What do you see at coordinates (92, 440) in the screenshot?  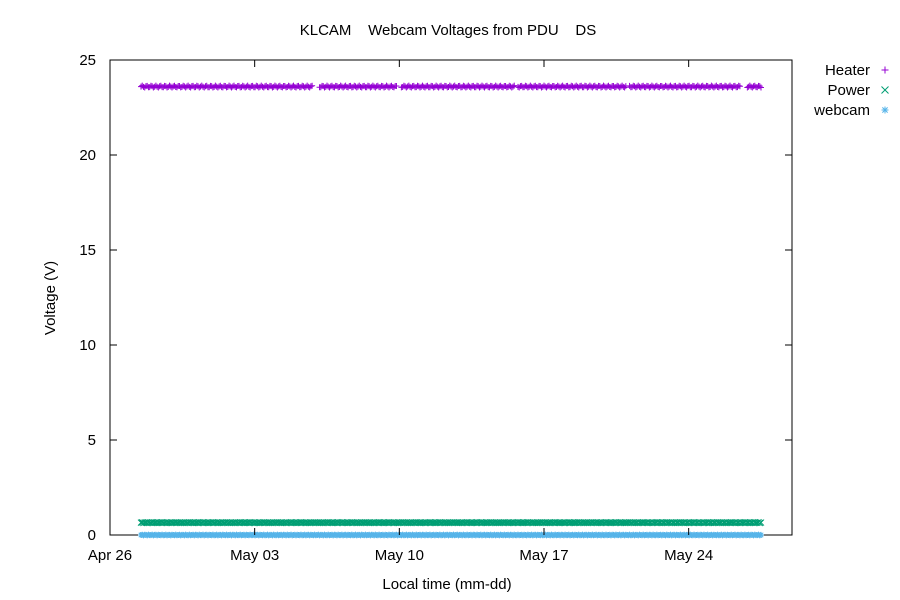 I see `y-tick-label: 5` at bounding box center [92, 440].